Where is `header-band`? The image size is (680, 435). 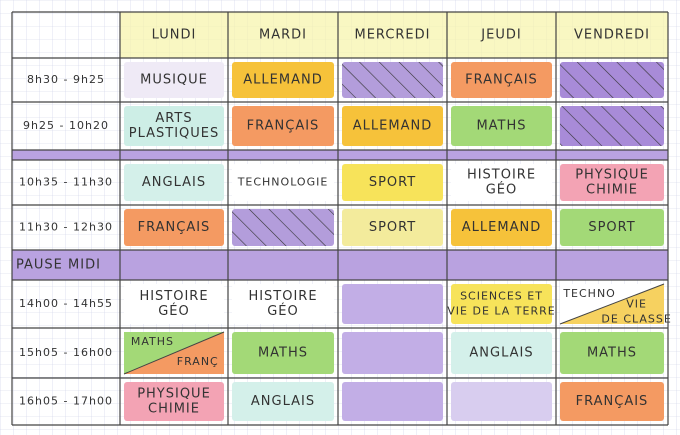 header-band is located at coordinates (394, 35).